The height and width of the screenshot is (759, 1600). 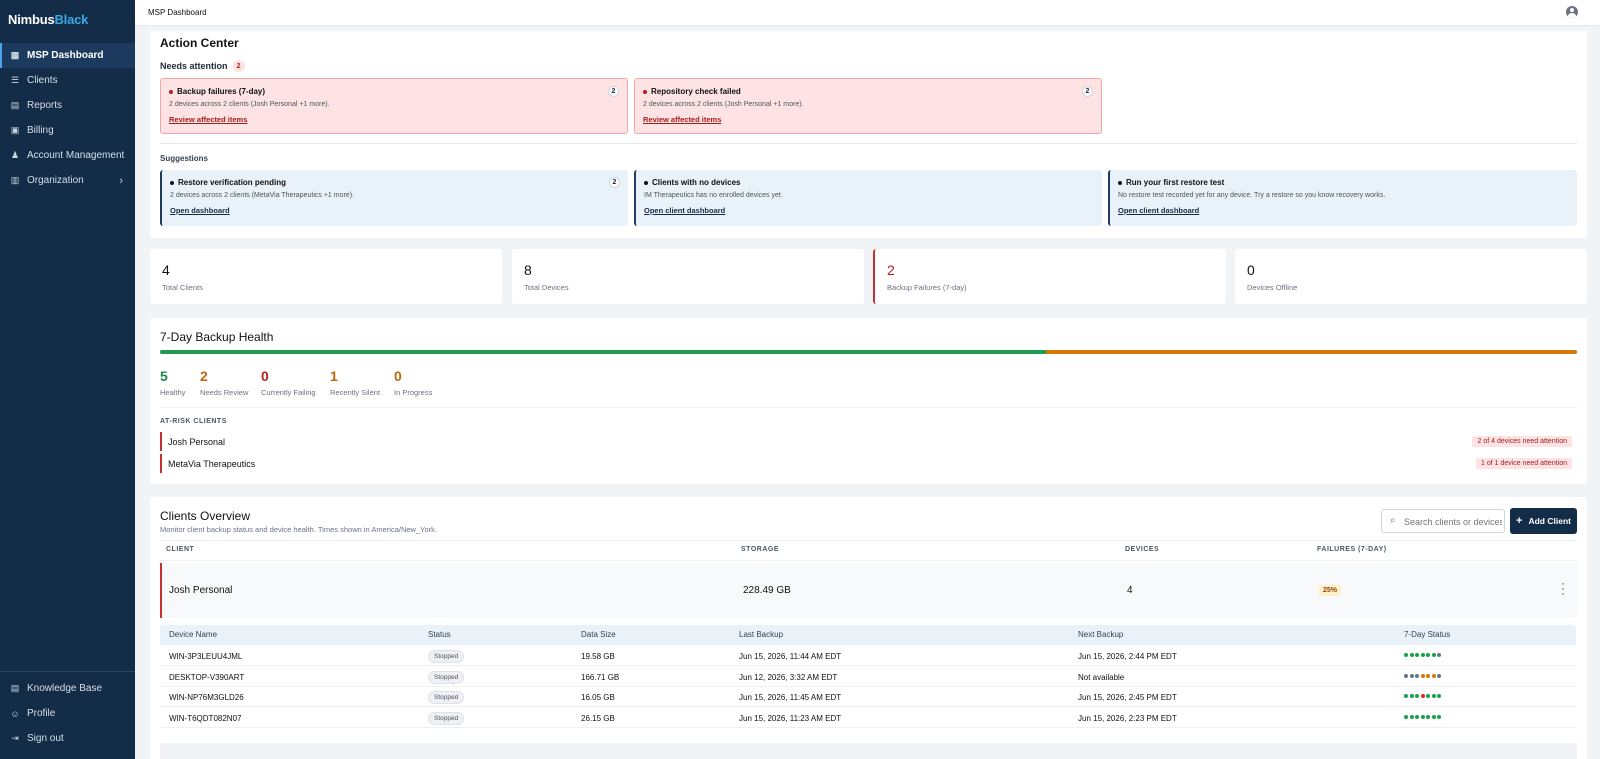 What do you see at coordinates (1453, 521) in the screenshot?
I see `search-input` at bounding box center [1453, 521].